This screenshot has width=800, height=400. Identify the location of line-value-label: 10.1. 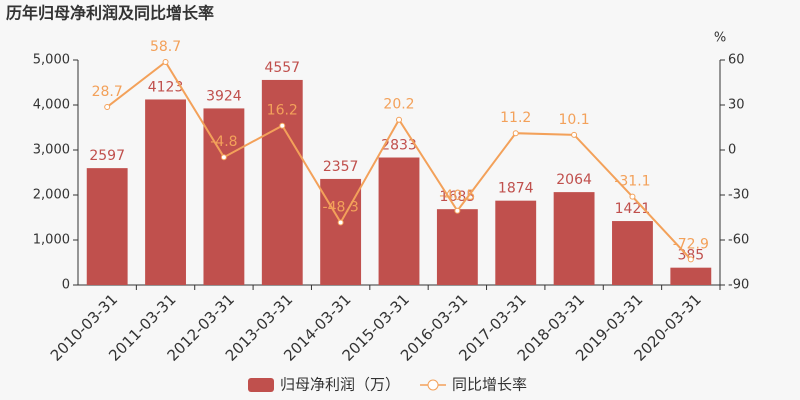
(574, 120).